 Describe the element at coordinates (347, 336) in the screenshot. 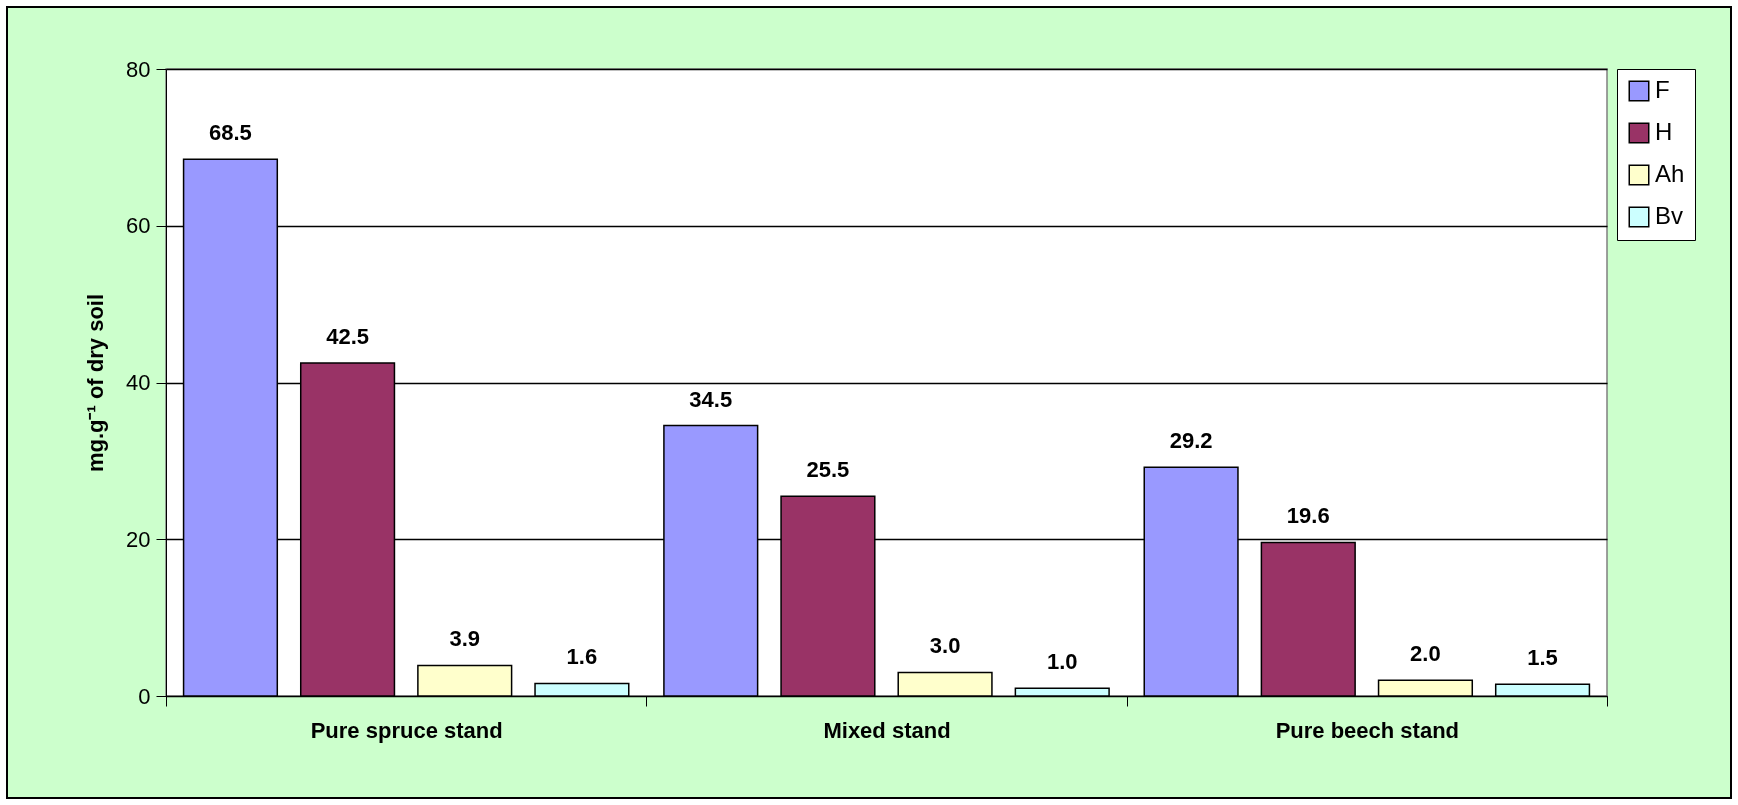

I see `text: 42.5` at that location.